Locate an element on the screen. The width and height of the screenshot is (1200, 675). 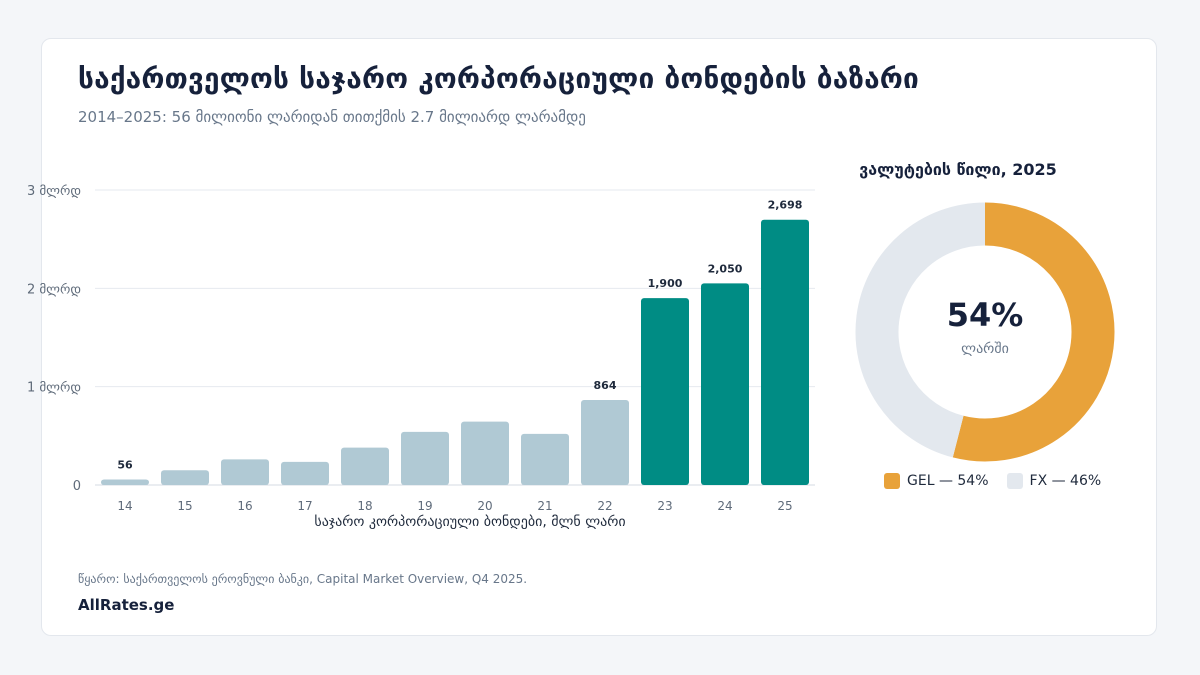
legend-label-fx: FX — 46% is located at coordinates (1065, 481).